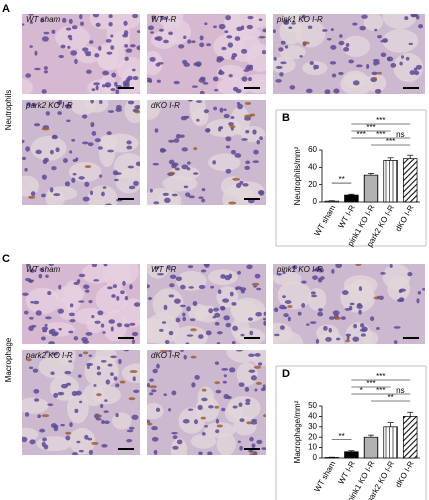  I want to click on significance-label: ns, so click(400, 134).